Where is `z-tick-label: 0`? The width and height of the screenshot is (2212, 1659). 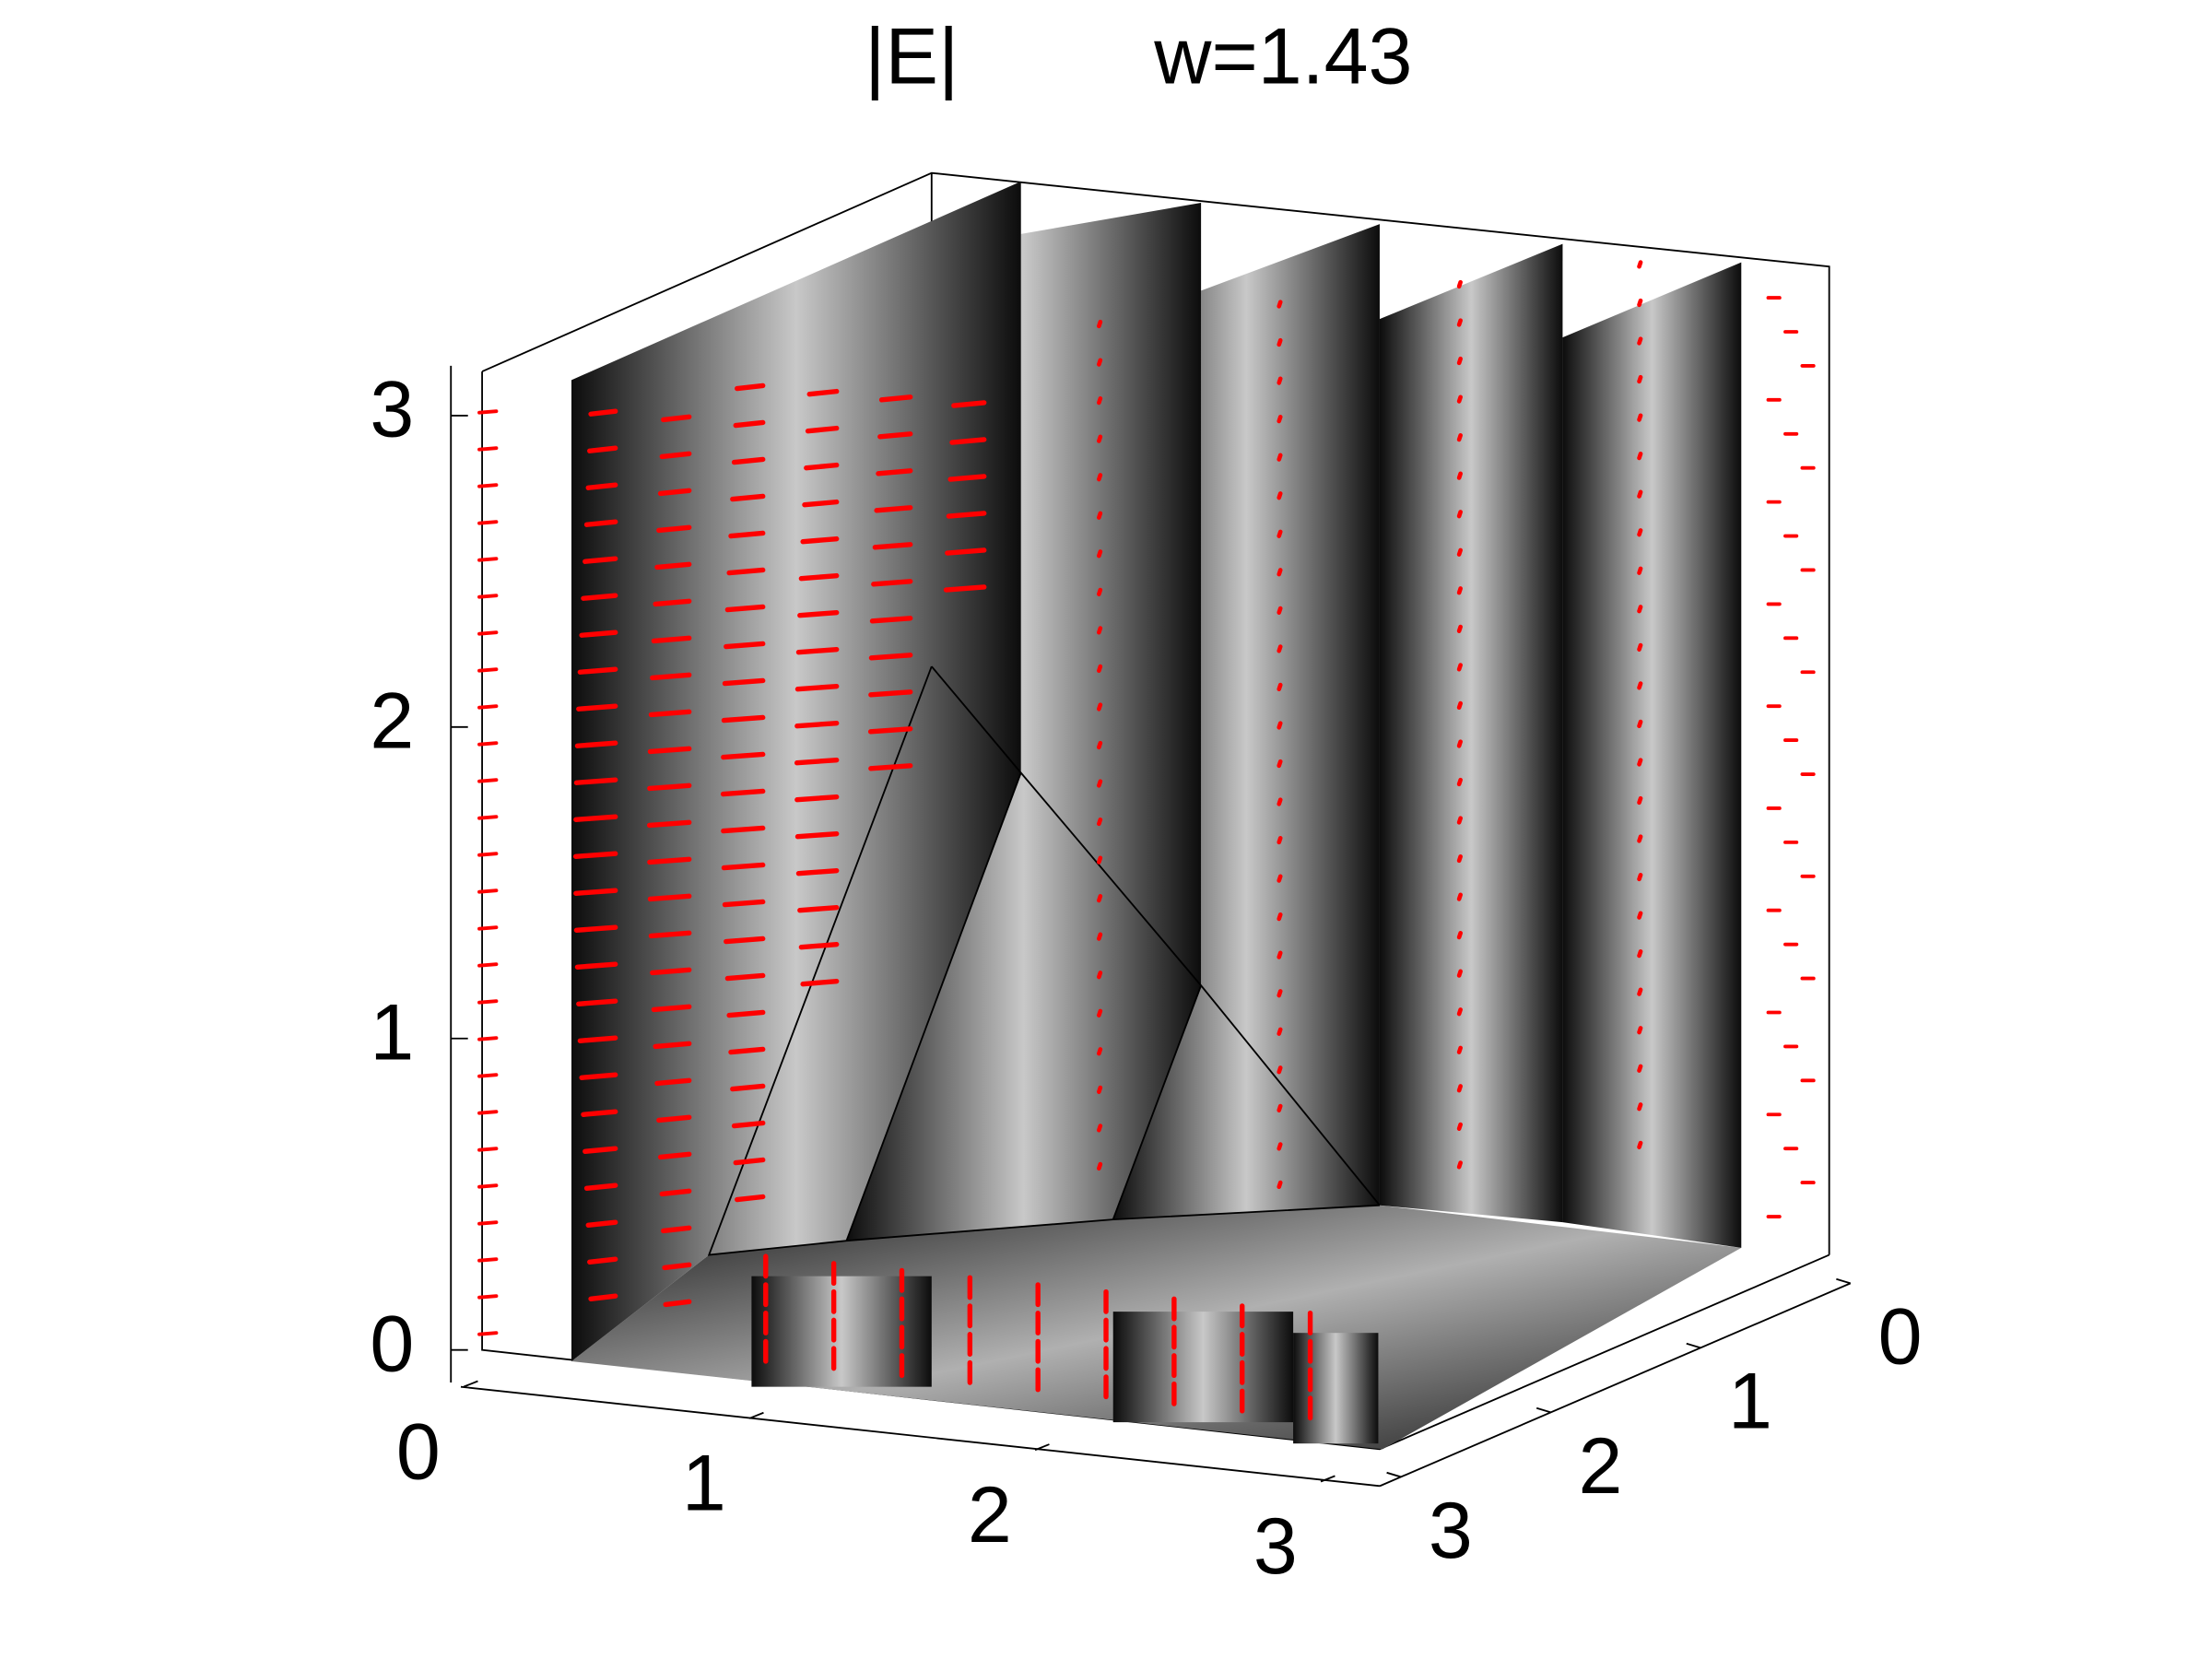 z-tick-label: 0 is located at coordinates (392, 1344).